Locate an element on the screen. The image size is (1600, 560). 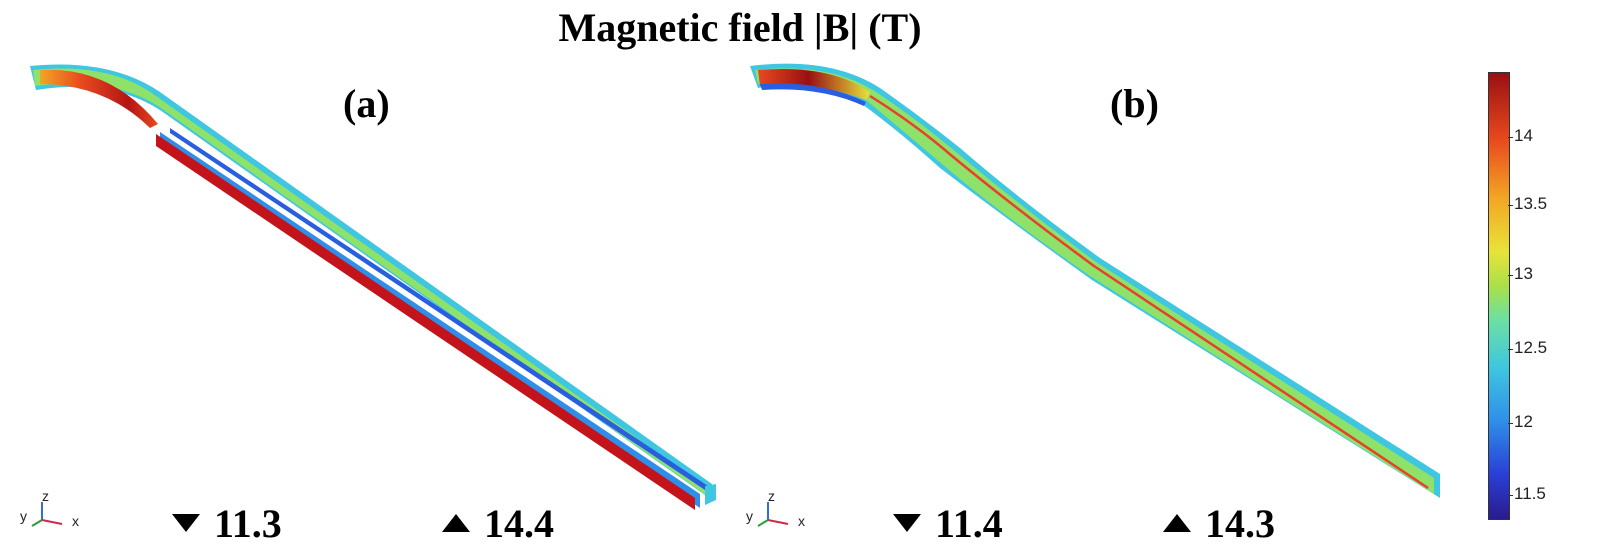
panel-a-min-value: 11.3 is located at coordinates (248, 523).